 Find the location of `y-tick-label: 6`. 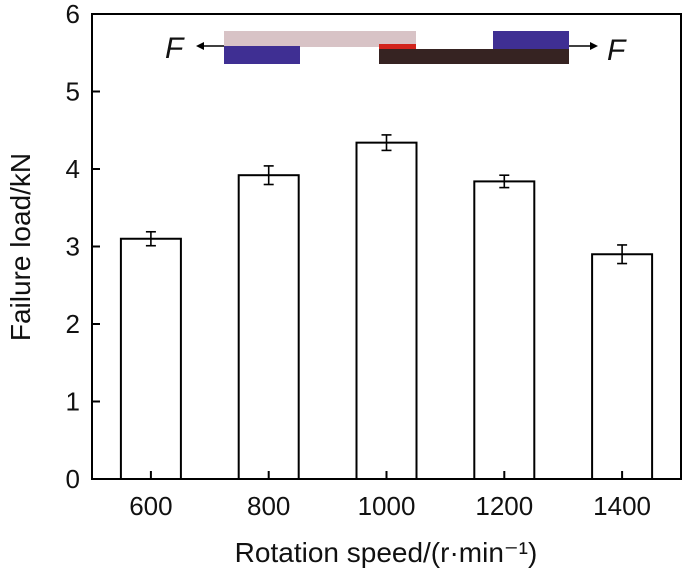

y-tick-label: 6 is located at coordinates (73, 14).